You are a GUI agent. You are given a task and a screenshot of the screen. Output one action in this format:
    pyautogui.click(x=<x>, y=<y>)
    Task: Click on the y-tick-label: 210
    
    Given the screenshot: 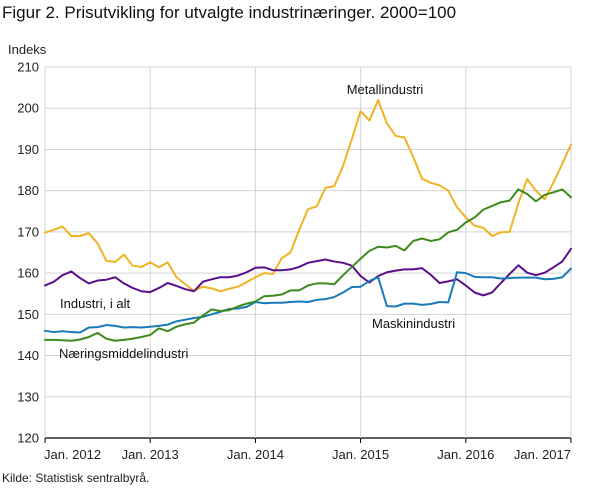 What is the action you would take?
    pyautogui.click(x=28, y=67)
    